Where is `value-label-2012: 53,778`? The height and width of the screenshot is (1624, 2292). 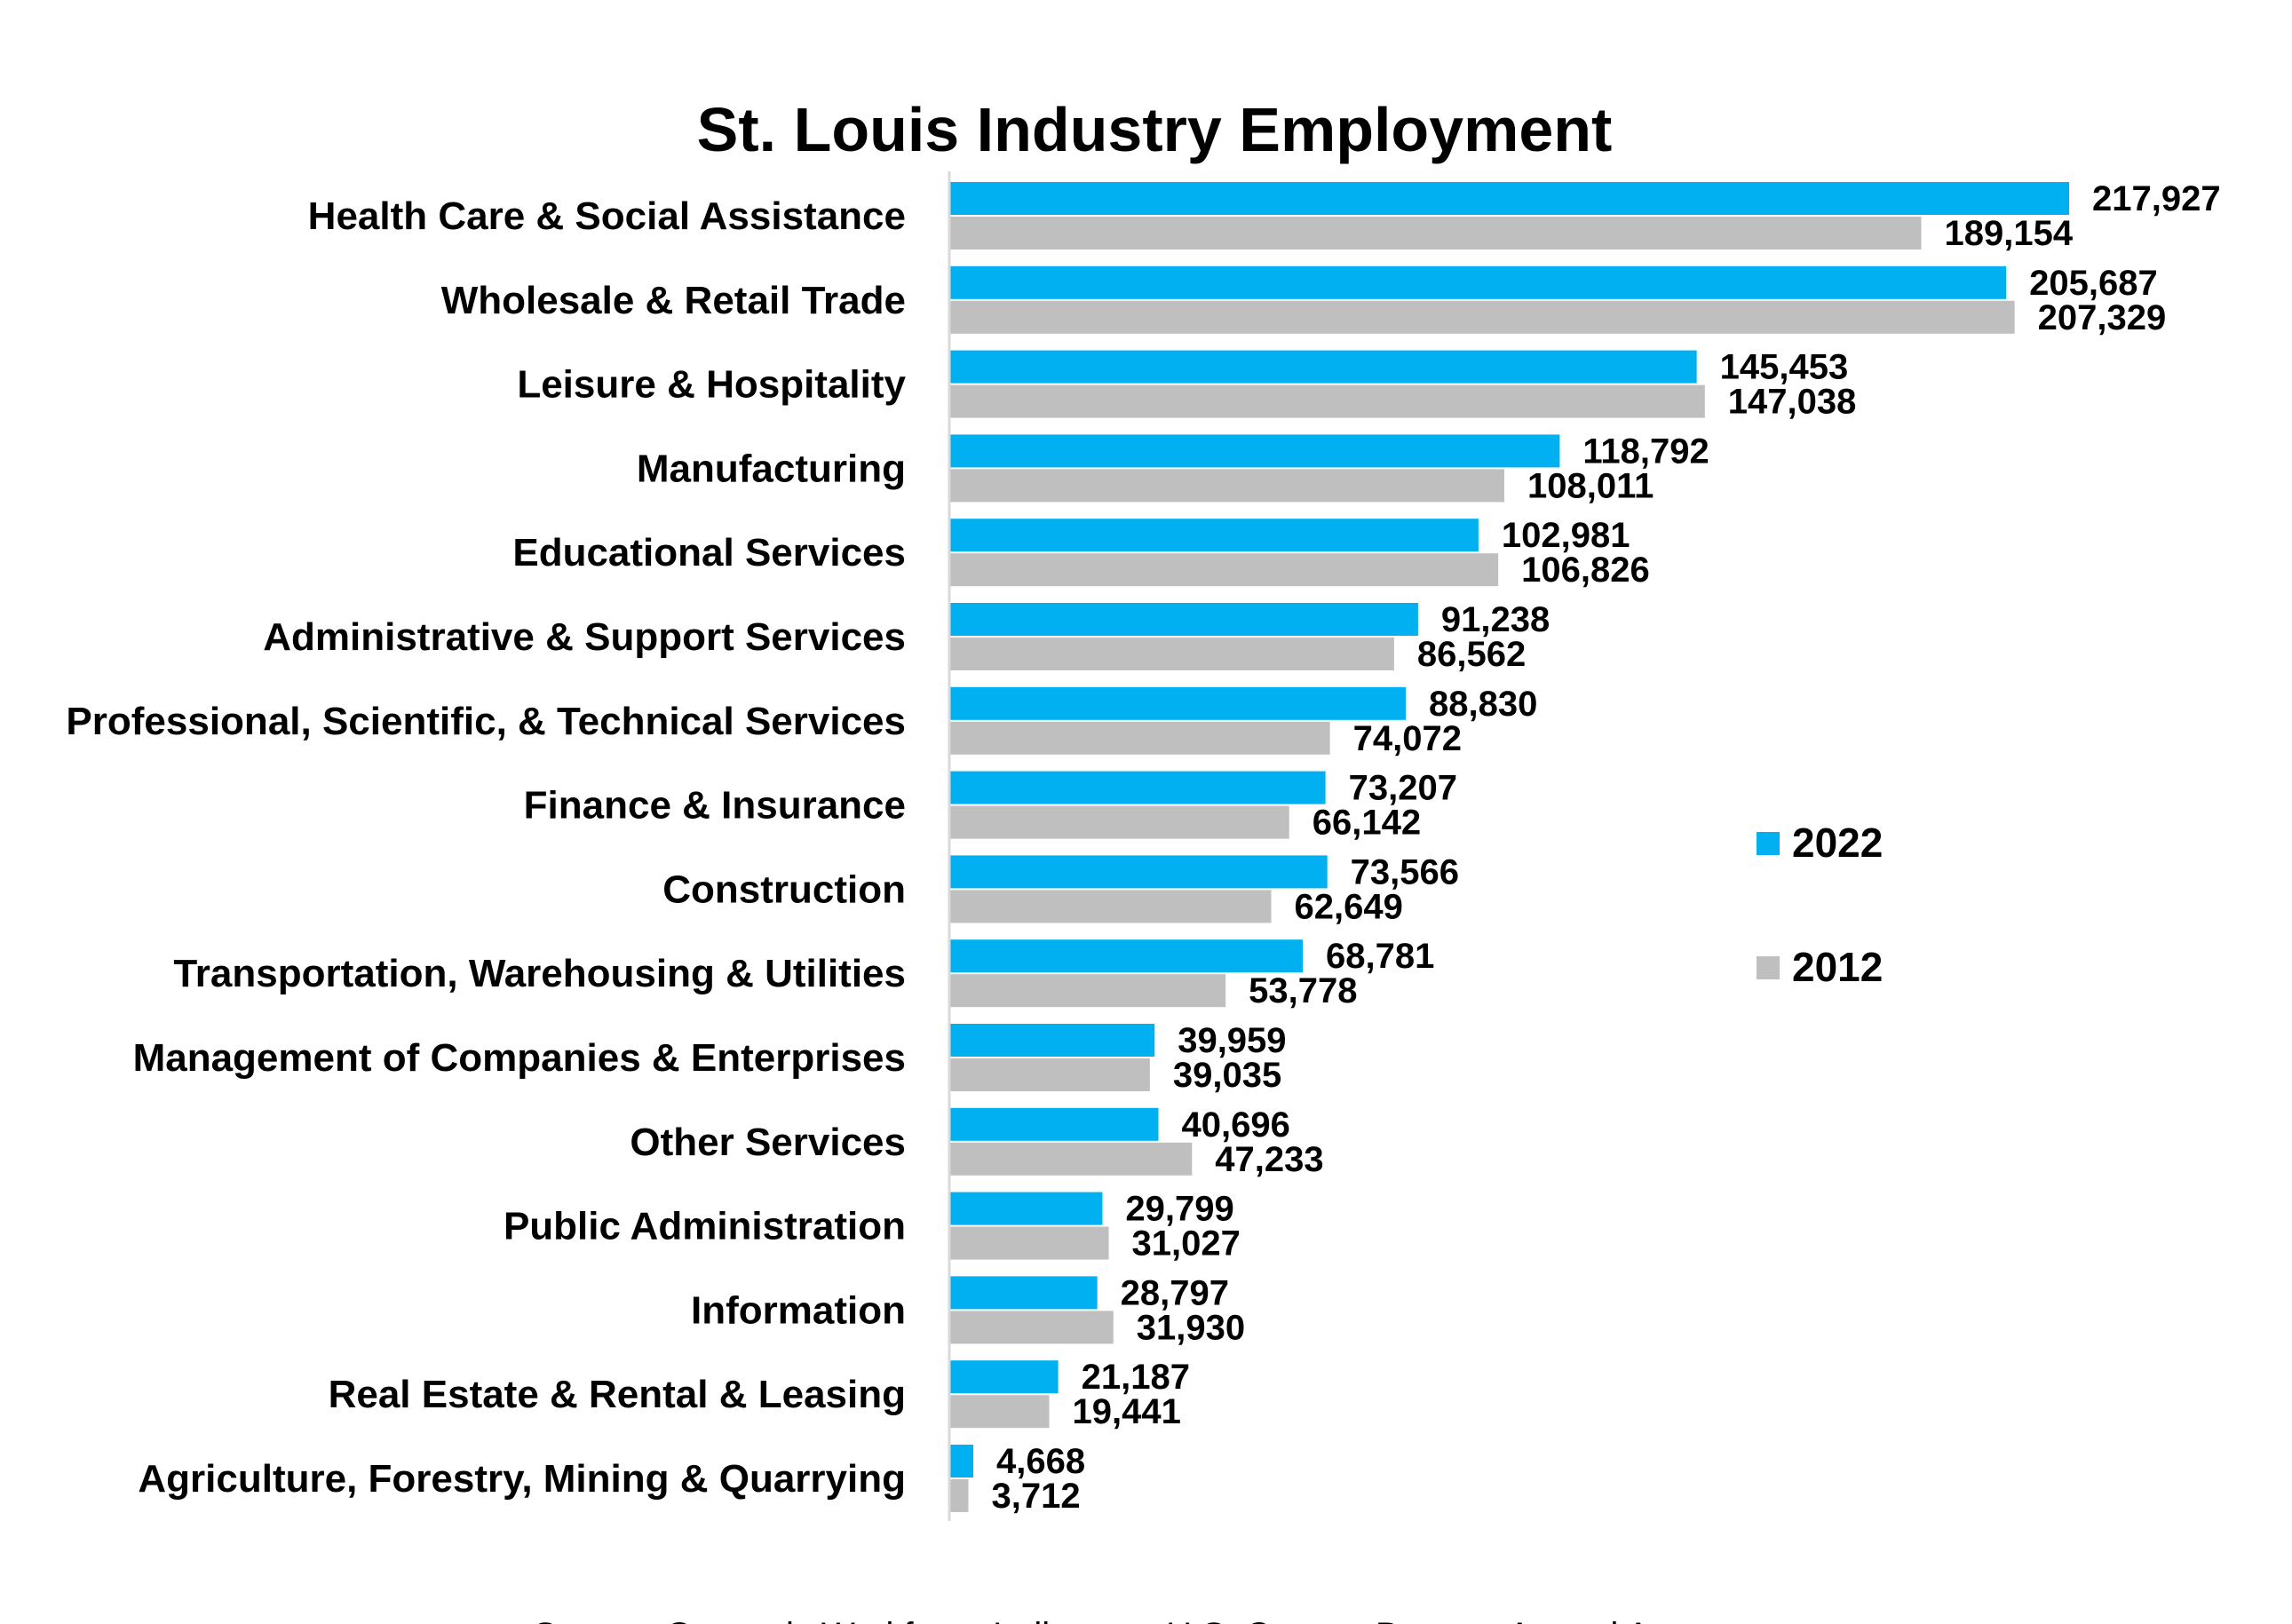 value-label-2012: 53,778 is located at coordinates (1303, 990).